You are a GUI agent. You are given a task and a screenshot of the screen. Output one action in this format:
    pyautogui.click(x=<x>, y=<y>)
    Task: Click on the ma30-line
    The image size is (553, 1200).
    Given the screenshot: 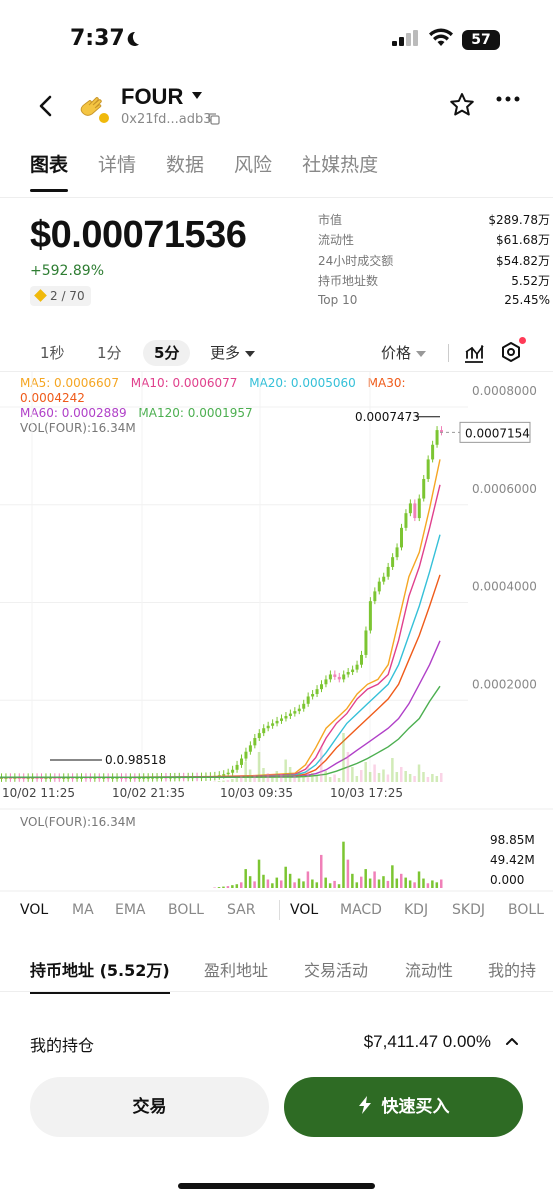 What is the action you would take?
    pyautogui.click(x=220, y=676)
    